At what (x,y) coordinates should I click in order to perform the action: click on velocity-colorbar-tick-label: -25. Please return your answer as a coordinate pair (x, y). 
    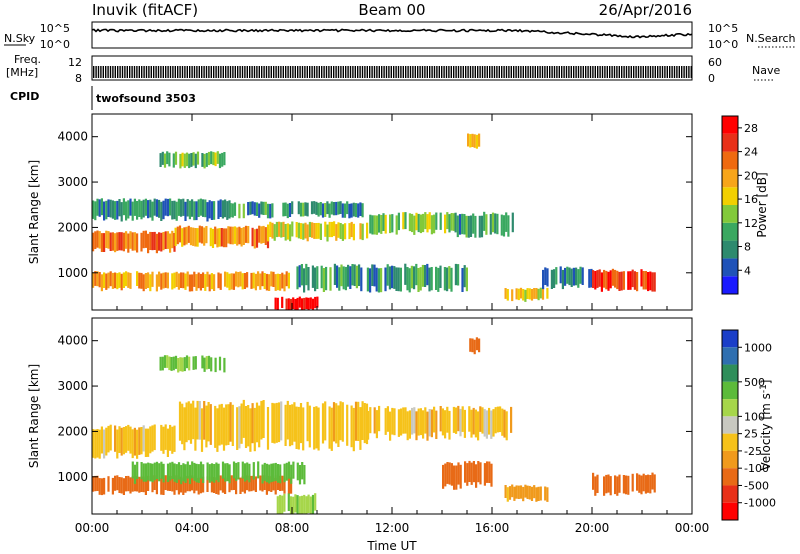
    Looking at the image, I should click on (753, 451).